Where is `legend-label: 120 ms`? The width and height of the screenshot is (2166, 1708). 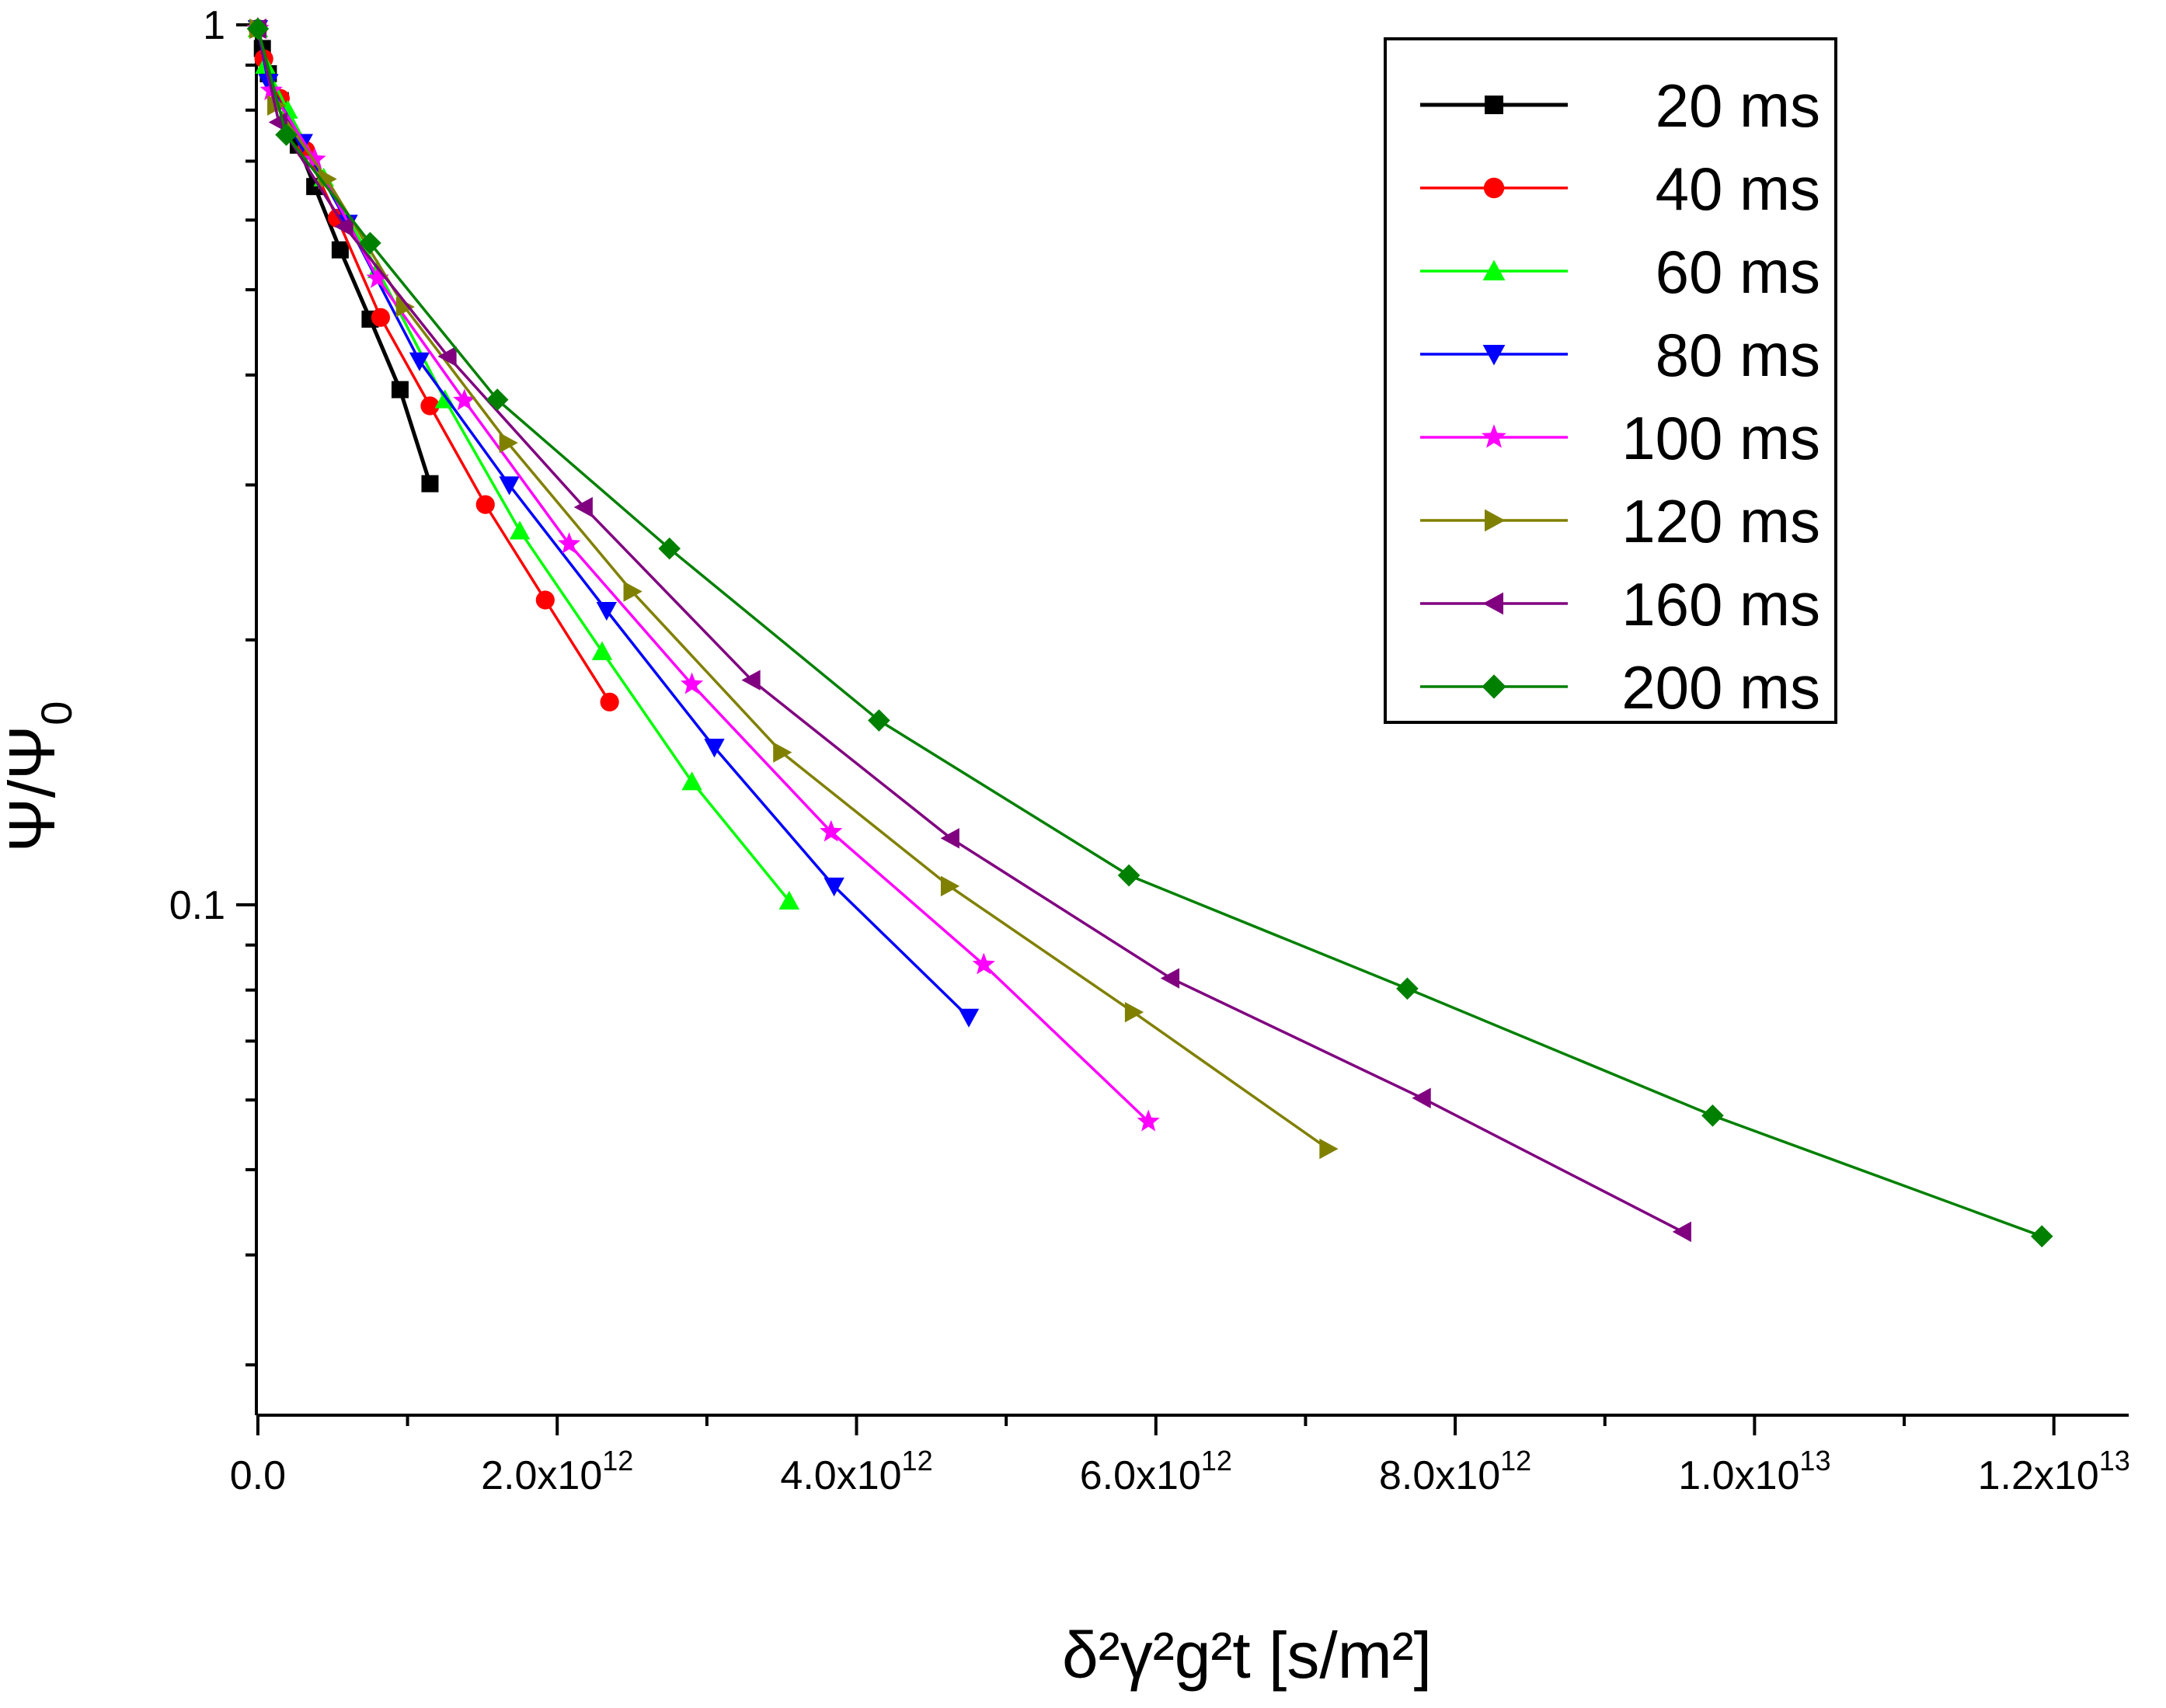
legend-label: 120 ms is located at coordinates (1720, 521).